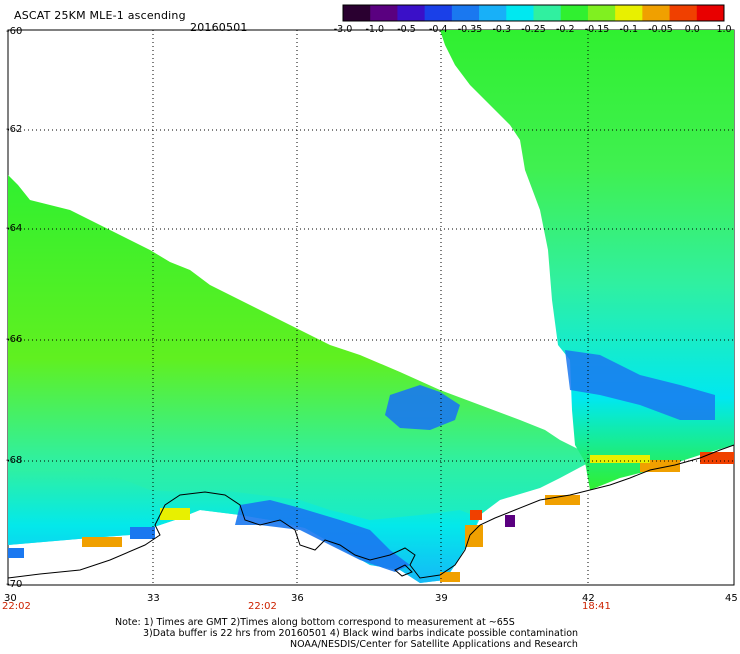  What do you see at coordinates (596, 606) in the screenshot?
I see `pass-time-label: 18:41` at bounding box center [596, 606].